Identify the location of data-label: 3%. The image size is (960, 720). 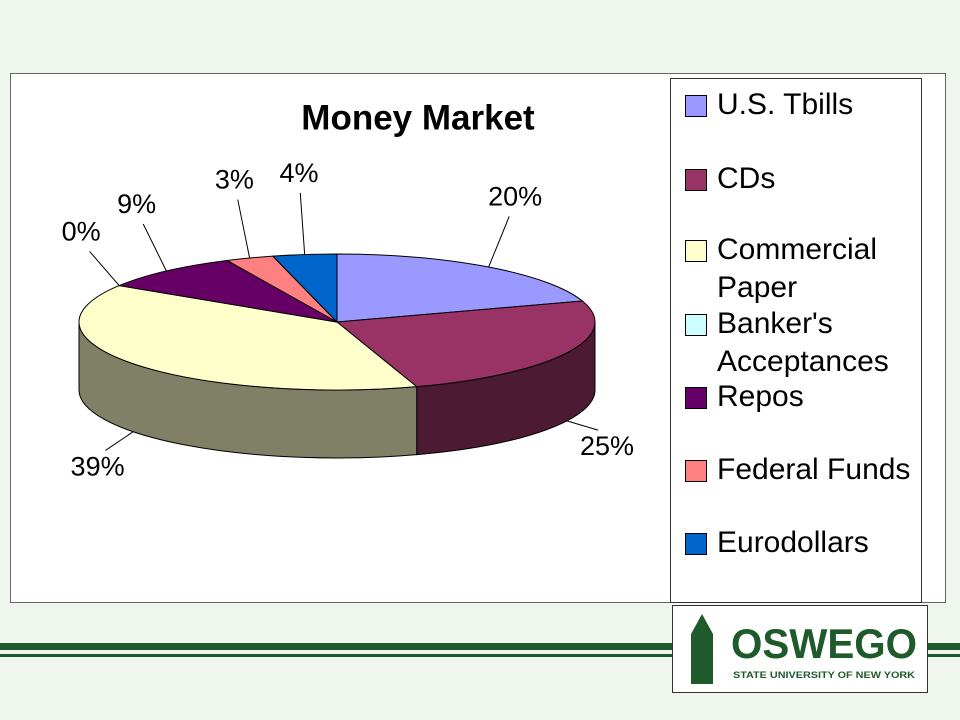
(234, 180).